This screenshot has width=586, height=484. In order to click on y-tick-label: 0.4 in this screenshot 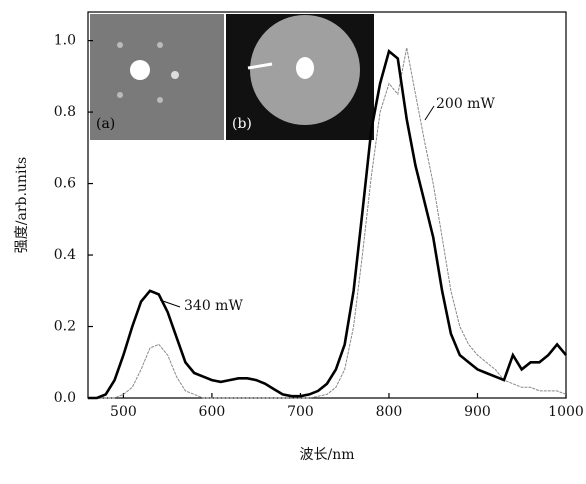, I will do `click(65, 255)`.